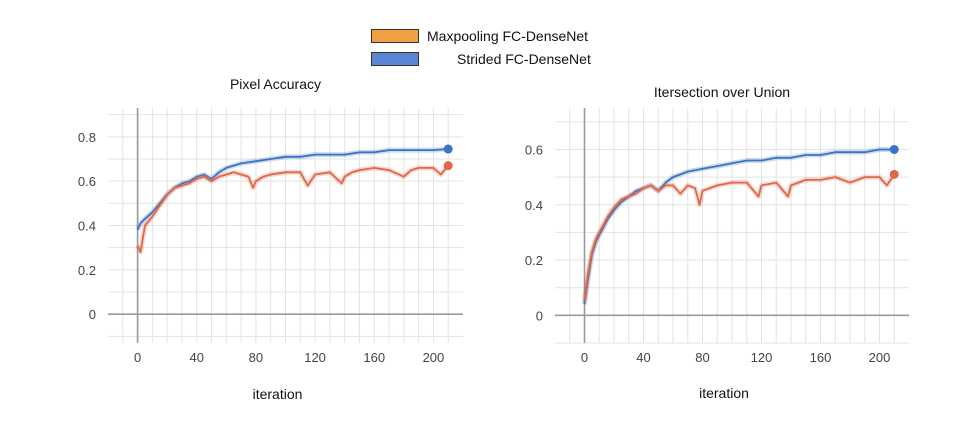 This screenshot has width=974, height=422. Describe the element at coordinates (448, 166) in the screenshot. I see `series-endpoint-0-maxpooling-fc-densenet` at that location.